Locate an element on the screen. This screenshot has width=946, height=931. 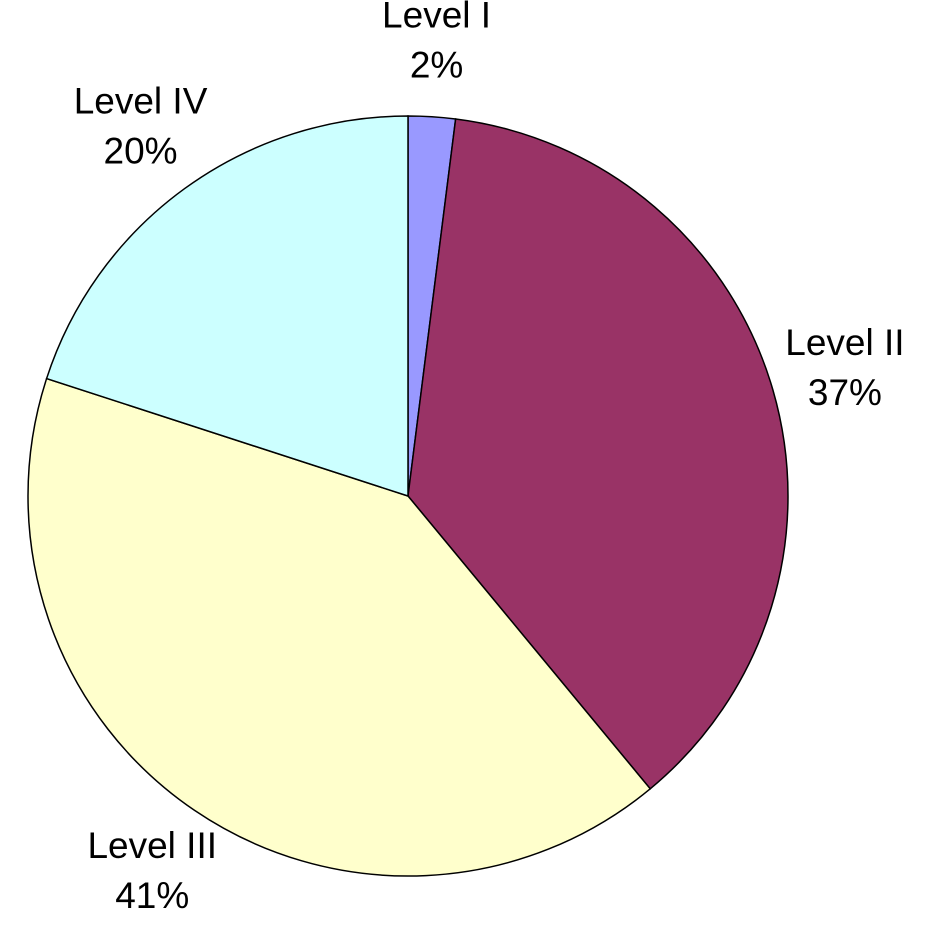
value-label: 2% is located at coordinates (436, 65).